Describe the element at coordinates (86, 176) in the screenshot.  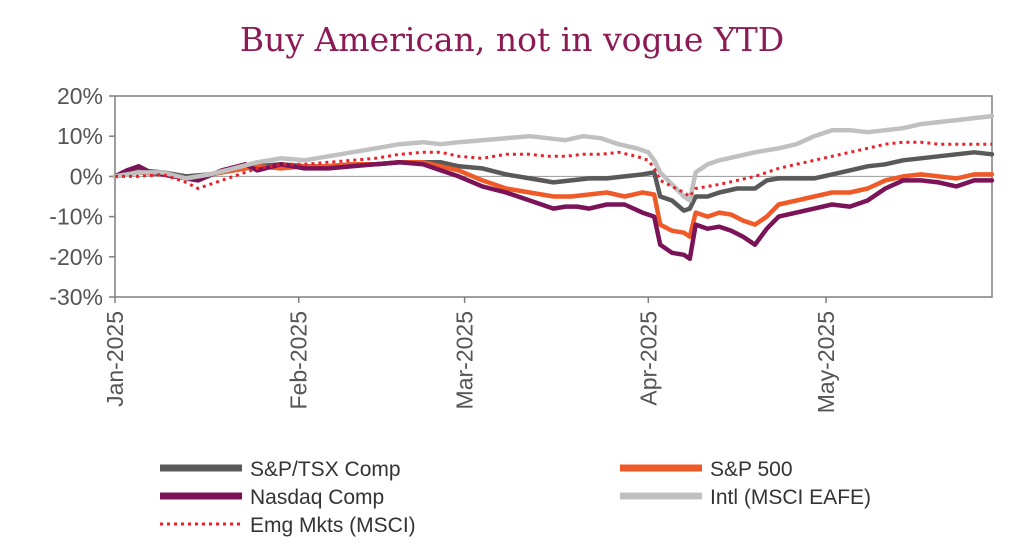
I see `y-tick-label: 0%` at that location.